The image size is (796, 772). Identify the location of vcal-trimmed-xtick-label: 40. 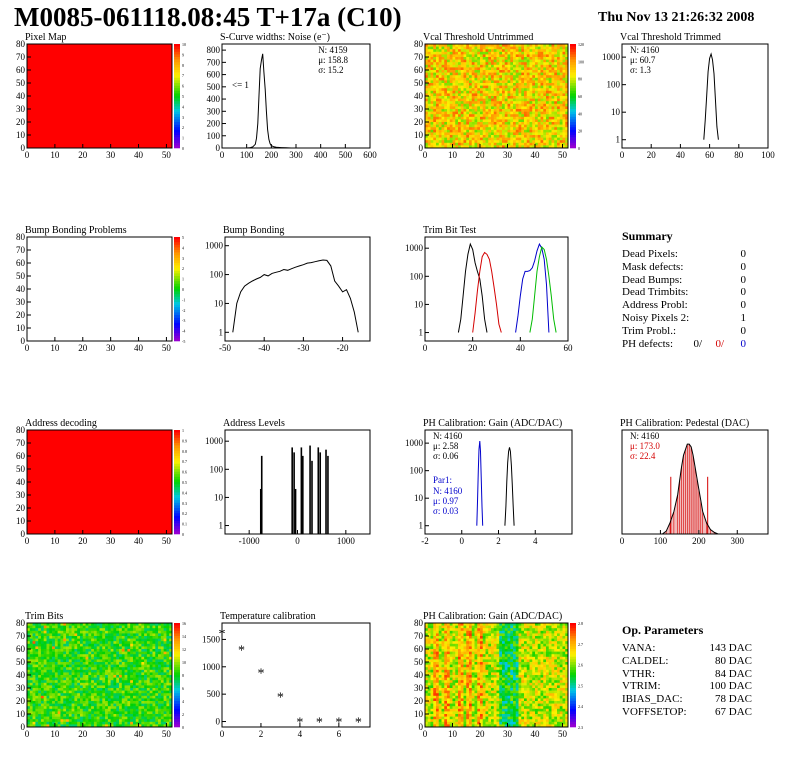
(681, 155).